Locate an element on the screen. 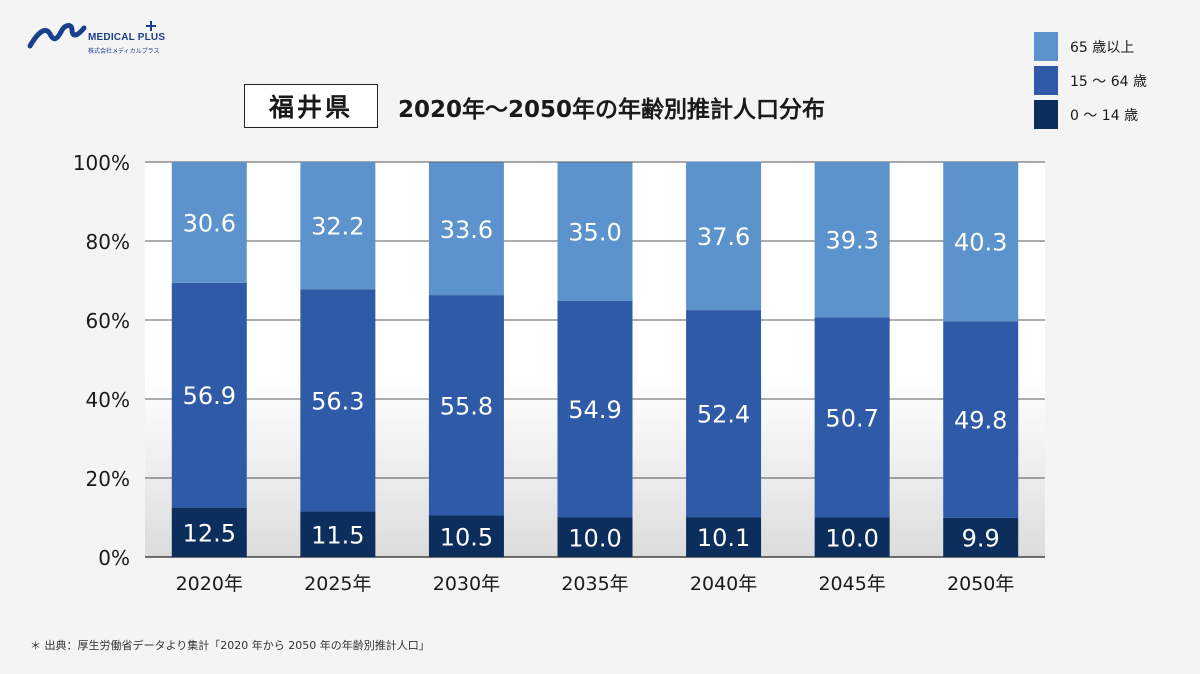 The height and width of the screenshot is (674, 1200). y-tick-label: 60% is located at coordinates (108, 321).